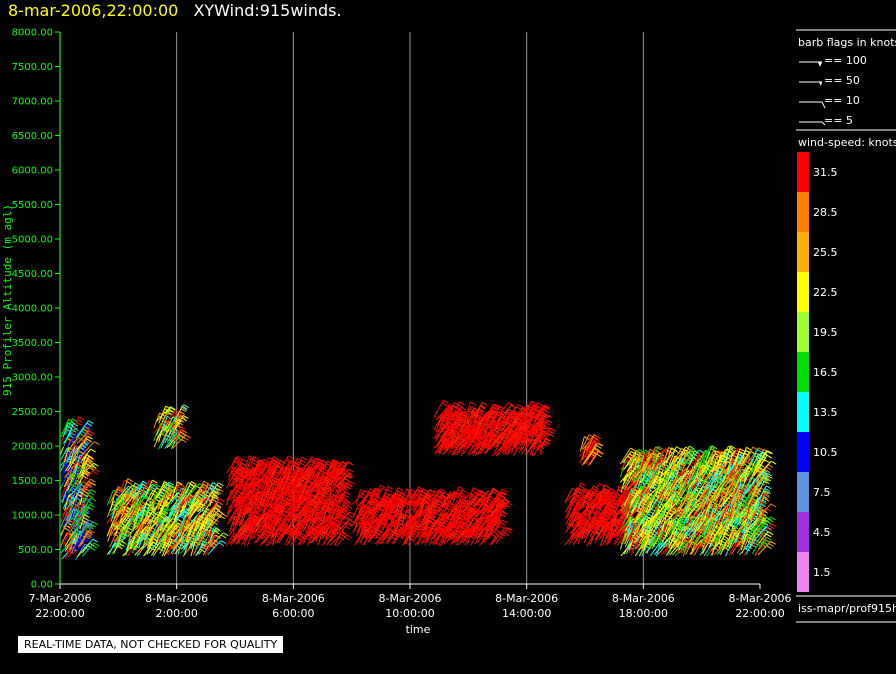 This screenshot has width=896, height=674. I want to click on x-tick-label: 10:00:00, so click(409, 613).